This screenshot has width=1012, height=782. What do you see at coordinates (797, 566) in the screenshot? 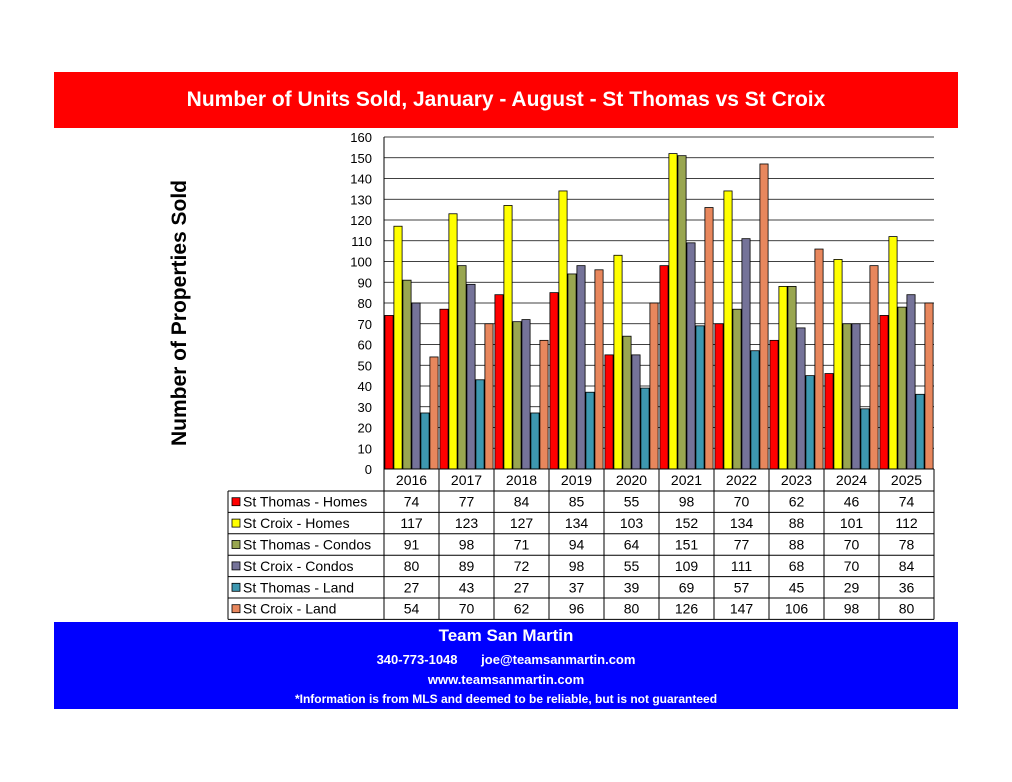
I see `data-label: 68` at bounding box center [797, 566].